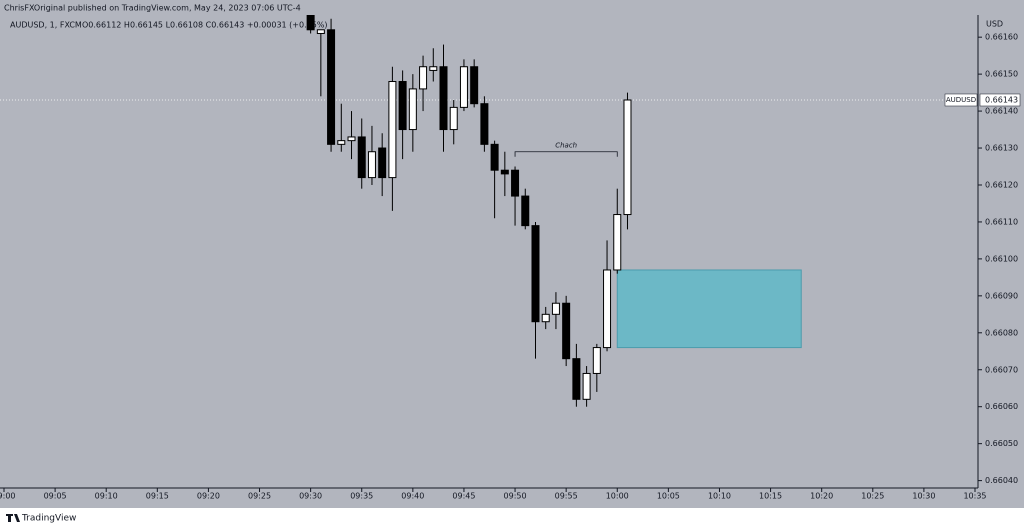 Image resolution: width=1024 pixels, height=528 pixels. What do you see at coordinates (1001, 406) in the screenshot?
I see `y-tick-label: 0.66060` at bounding box center [1001, 406].